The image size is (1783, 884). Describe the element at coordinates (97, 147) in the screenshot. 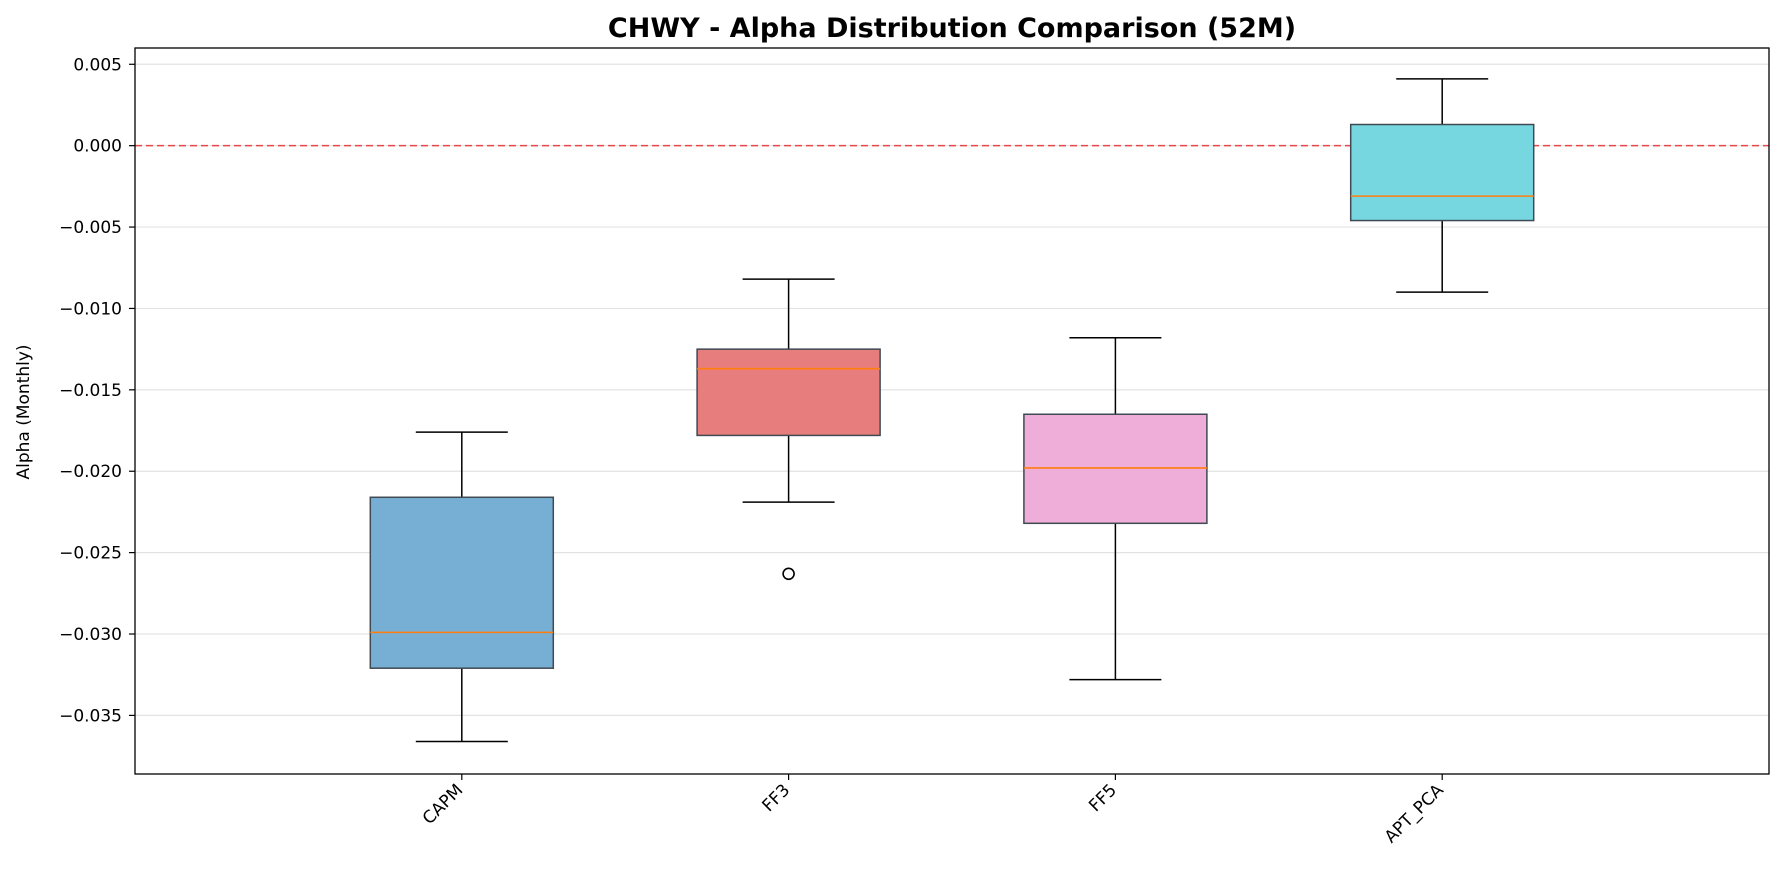

I see `y-tick-label: 0.000` at that location.